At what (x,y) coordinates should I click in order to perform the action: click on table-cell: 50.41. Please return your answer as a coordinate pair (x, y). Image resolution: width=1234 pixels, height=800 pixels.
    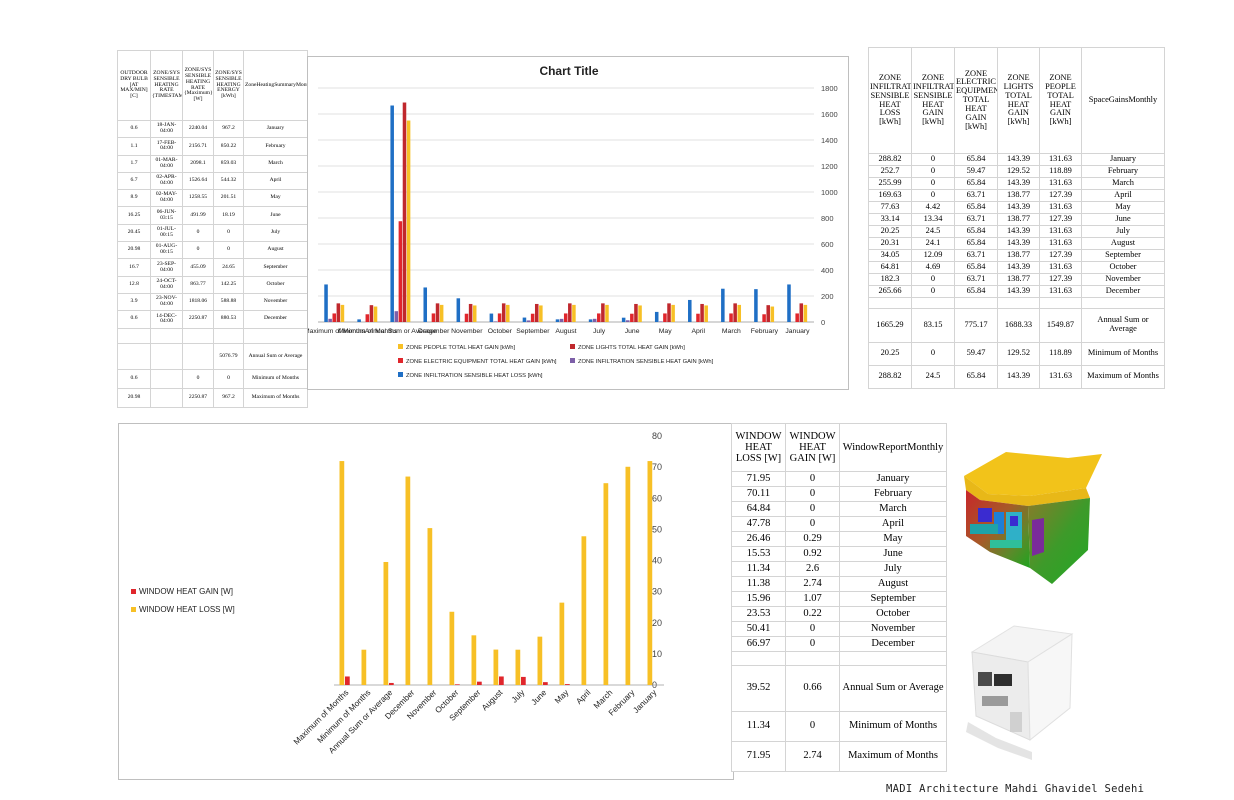
    Looking at the image, I should click on (758, 629).